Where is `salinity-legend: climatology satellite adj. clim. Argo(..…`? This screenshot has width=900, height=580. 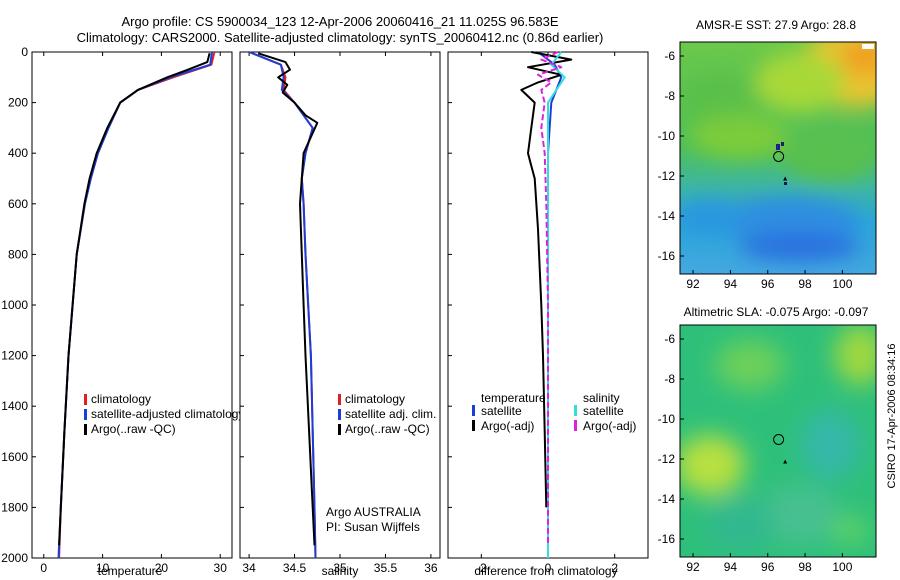
salinity-legend: climatology satellite adj. clim. Argo(..… is located at coordinates (387, 414).